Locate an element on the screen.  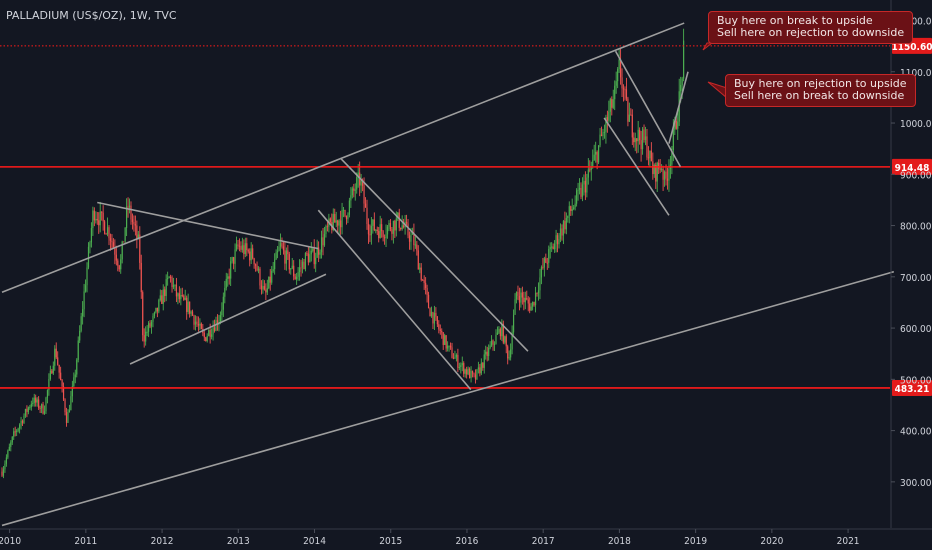
y-tick-label: 300.00 is located at coordinates (916, 483).